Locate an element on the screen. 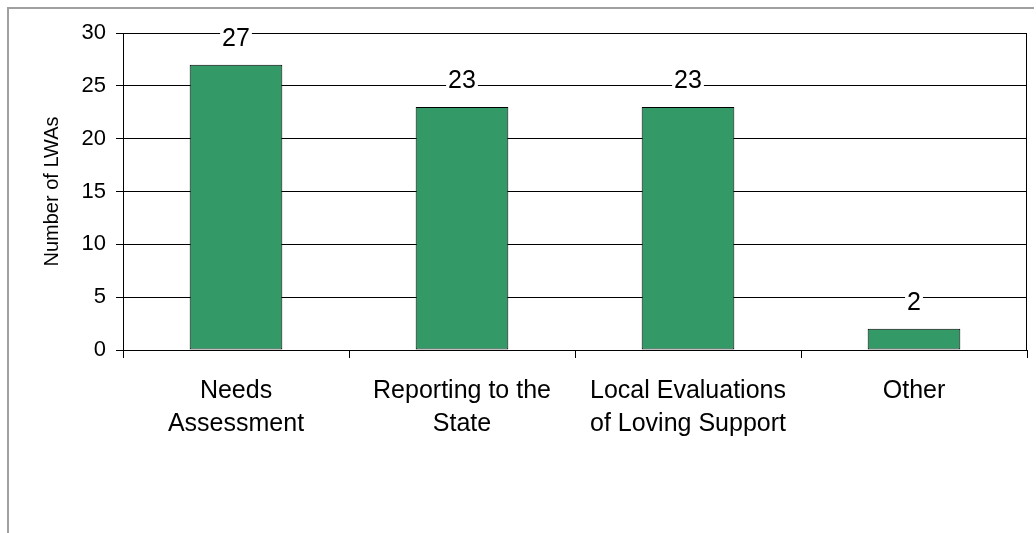 This screenshot has height=533, width=1036. x-tick-label: Other is located at coordinates (914, 389).